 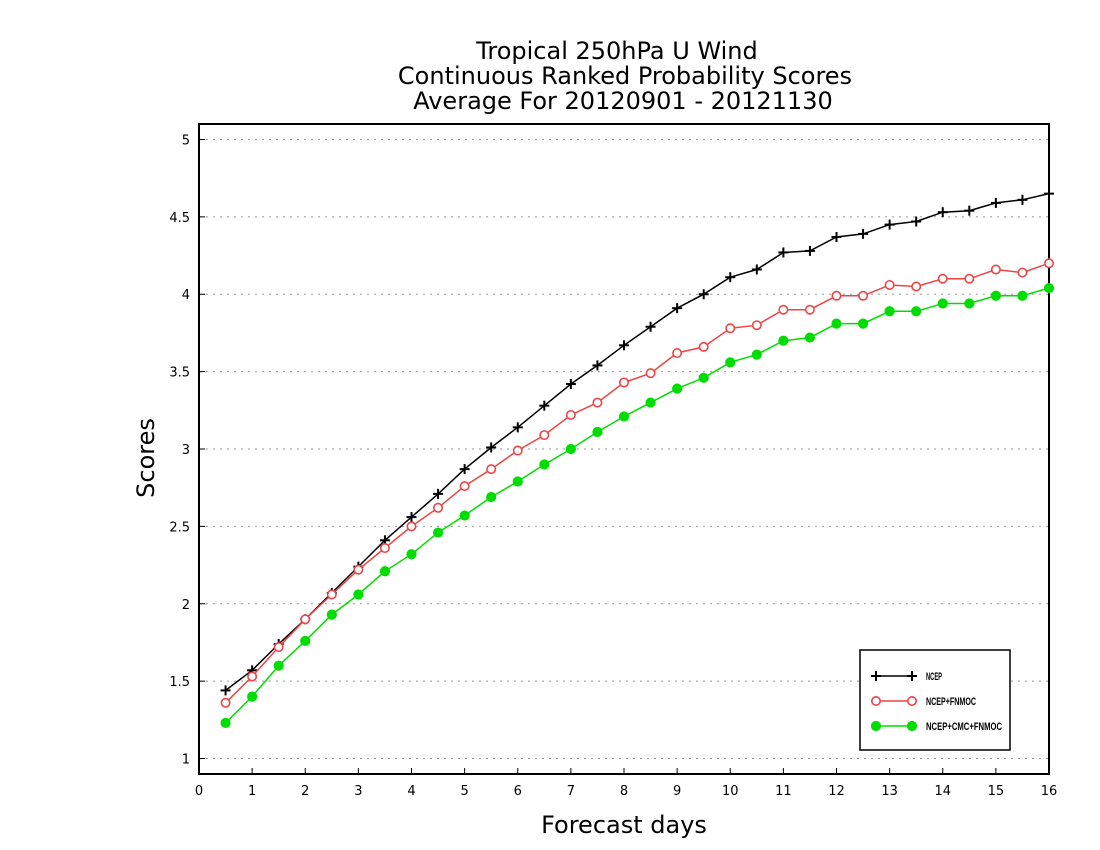 I want to click on y-tick-label: 3.5, so click(x=179, y=373).